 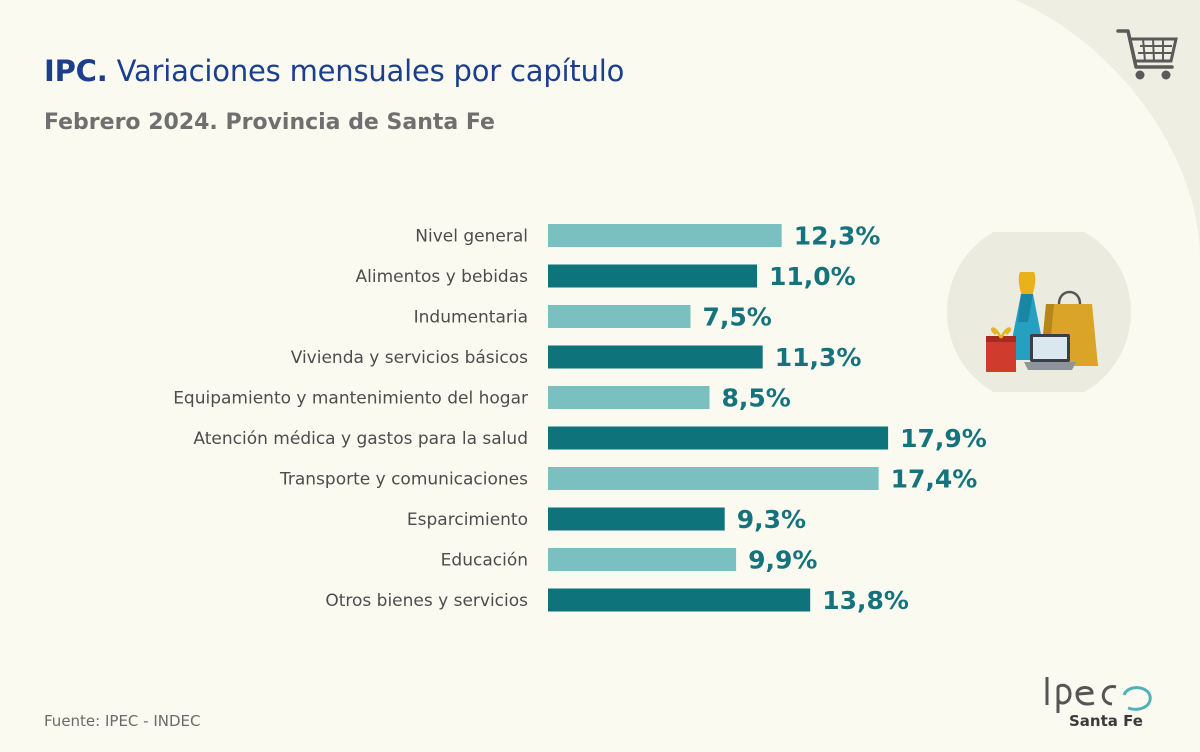 What do you see at coordinates (370, 71) in the screenshot?
I see `title-rest: Variaciones mensuales por capítulo` at bounding box center [370, 71].